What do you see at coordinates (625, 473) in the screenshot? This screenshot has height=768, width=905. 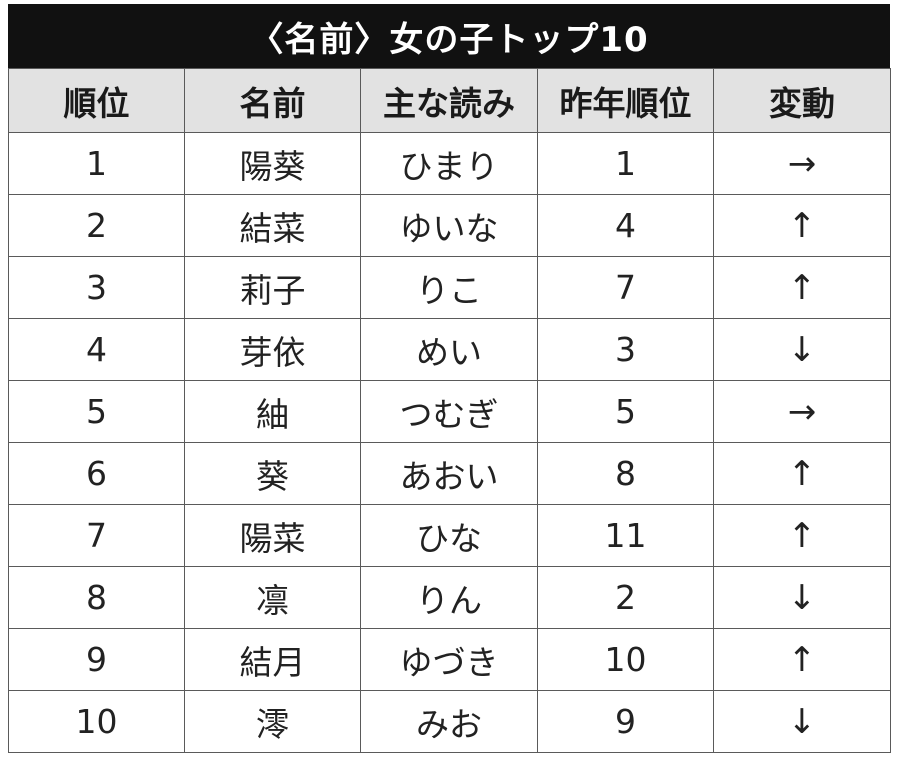 I see `last-year-rank-cell: 8` at bounding box center [625, 473].